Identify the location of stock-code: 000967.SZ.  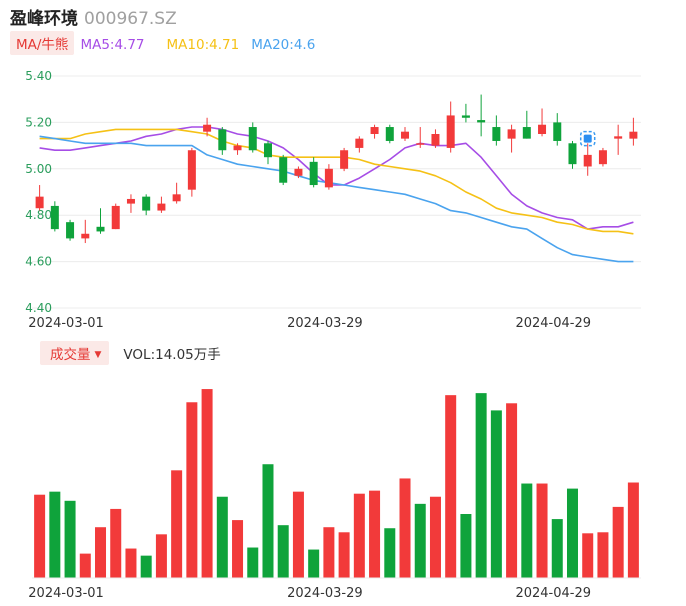
(130, 19).